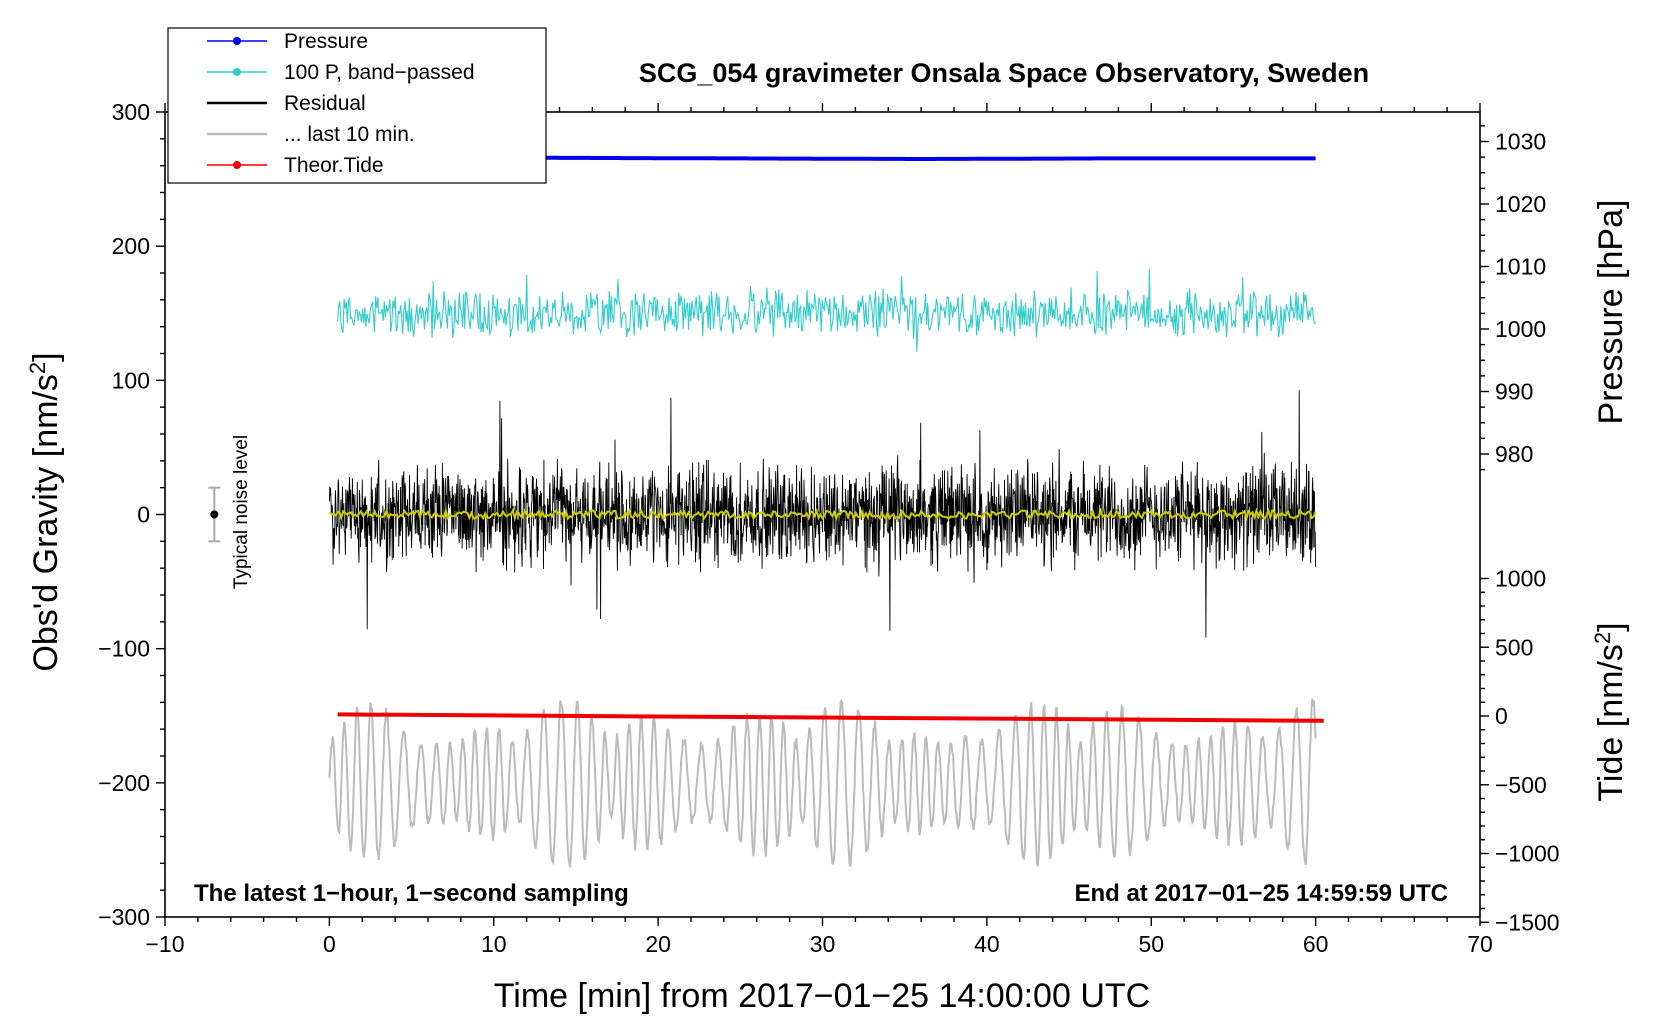 The height and width of the screenshot is (1020, 1660). What do you see at coordinates (1521, 785) in the screenshot?
I see `tide-tick-label: −500` at bounding box center [1521, 785].